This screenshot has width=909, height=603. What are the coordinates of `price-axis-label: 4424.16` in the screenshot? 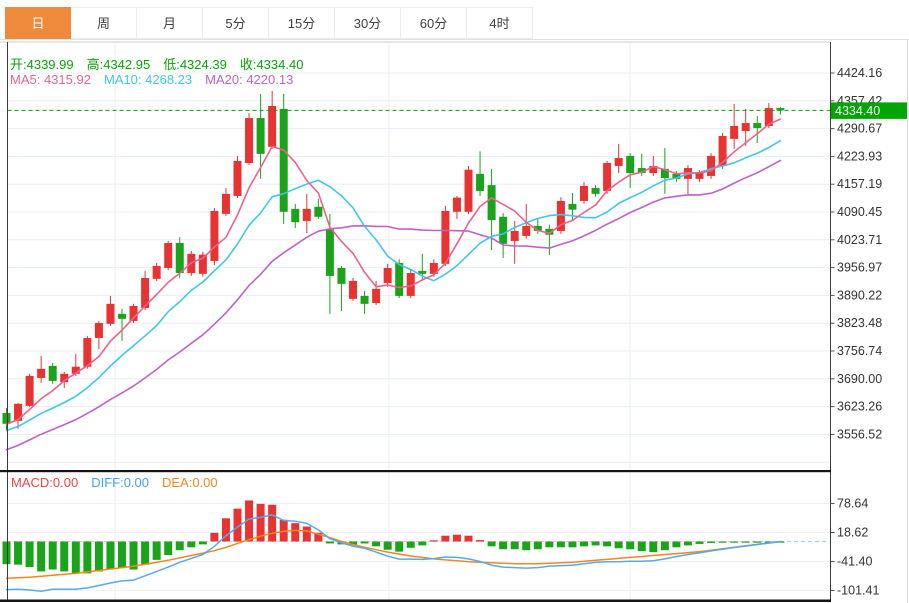 It's located at (859, 73).